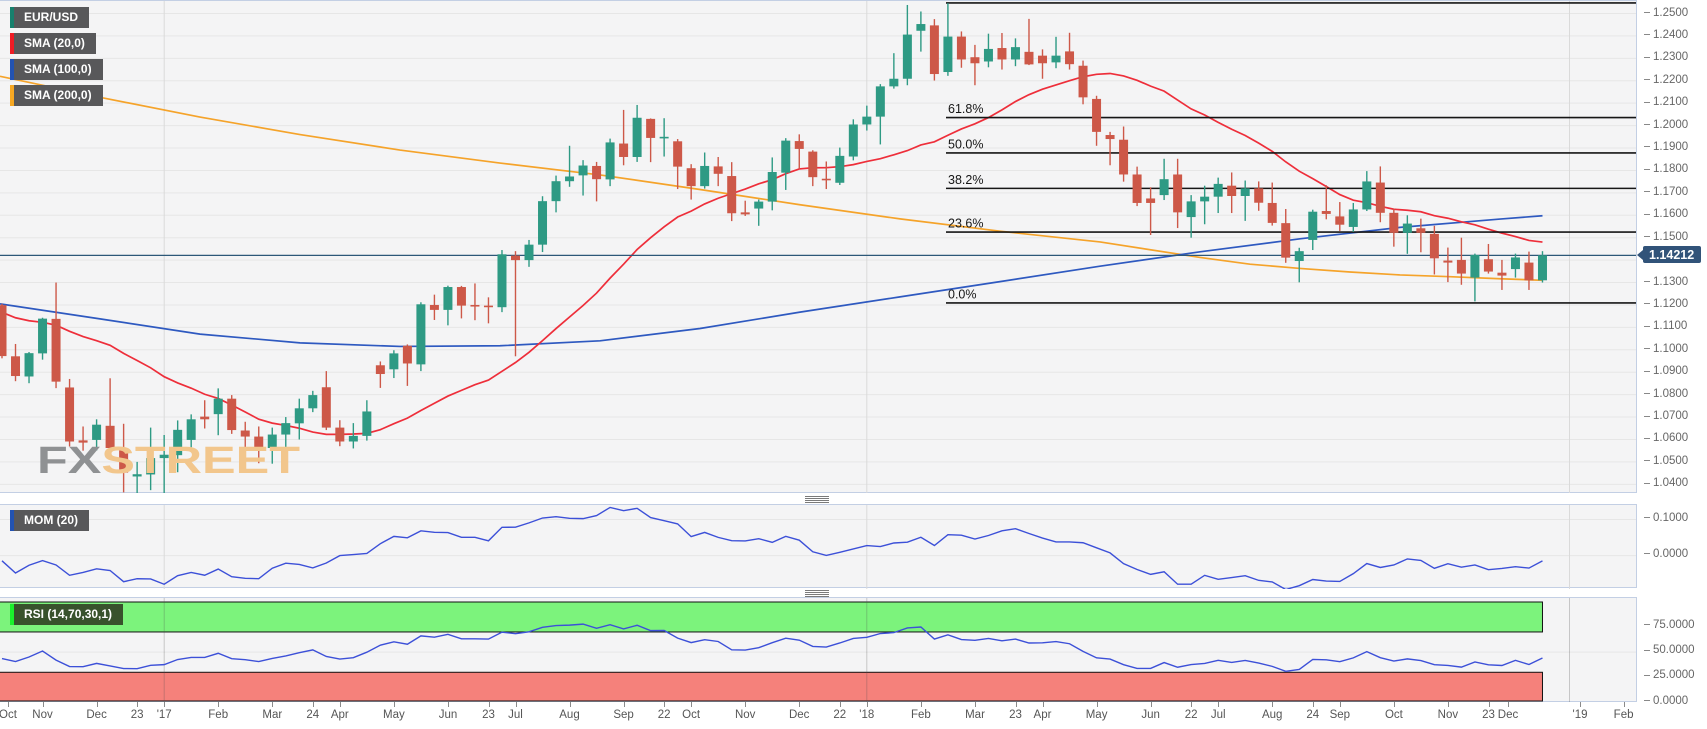 The image size is (1707, 729). What do you see at coordinates (818, 650) in the screenshot?
I see `rsi-panel` at bounding box center [818, 650].